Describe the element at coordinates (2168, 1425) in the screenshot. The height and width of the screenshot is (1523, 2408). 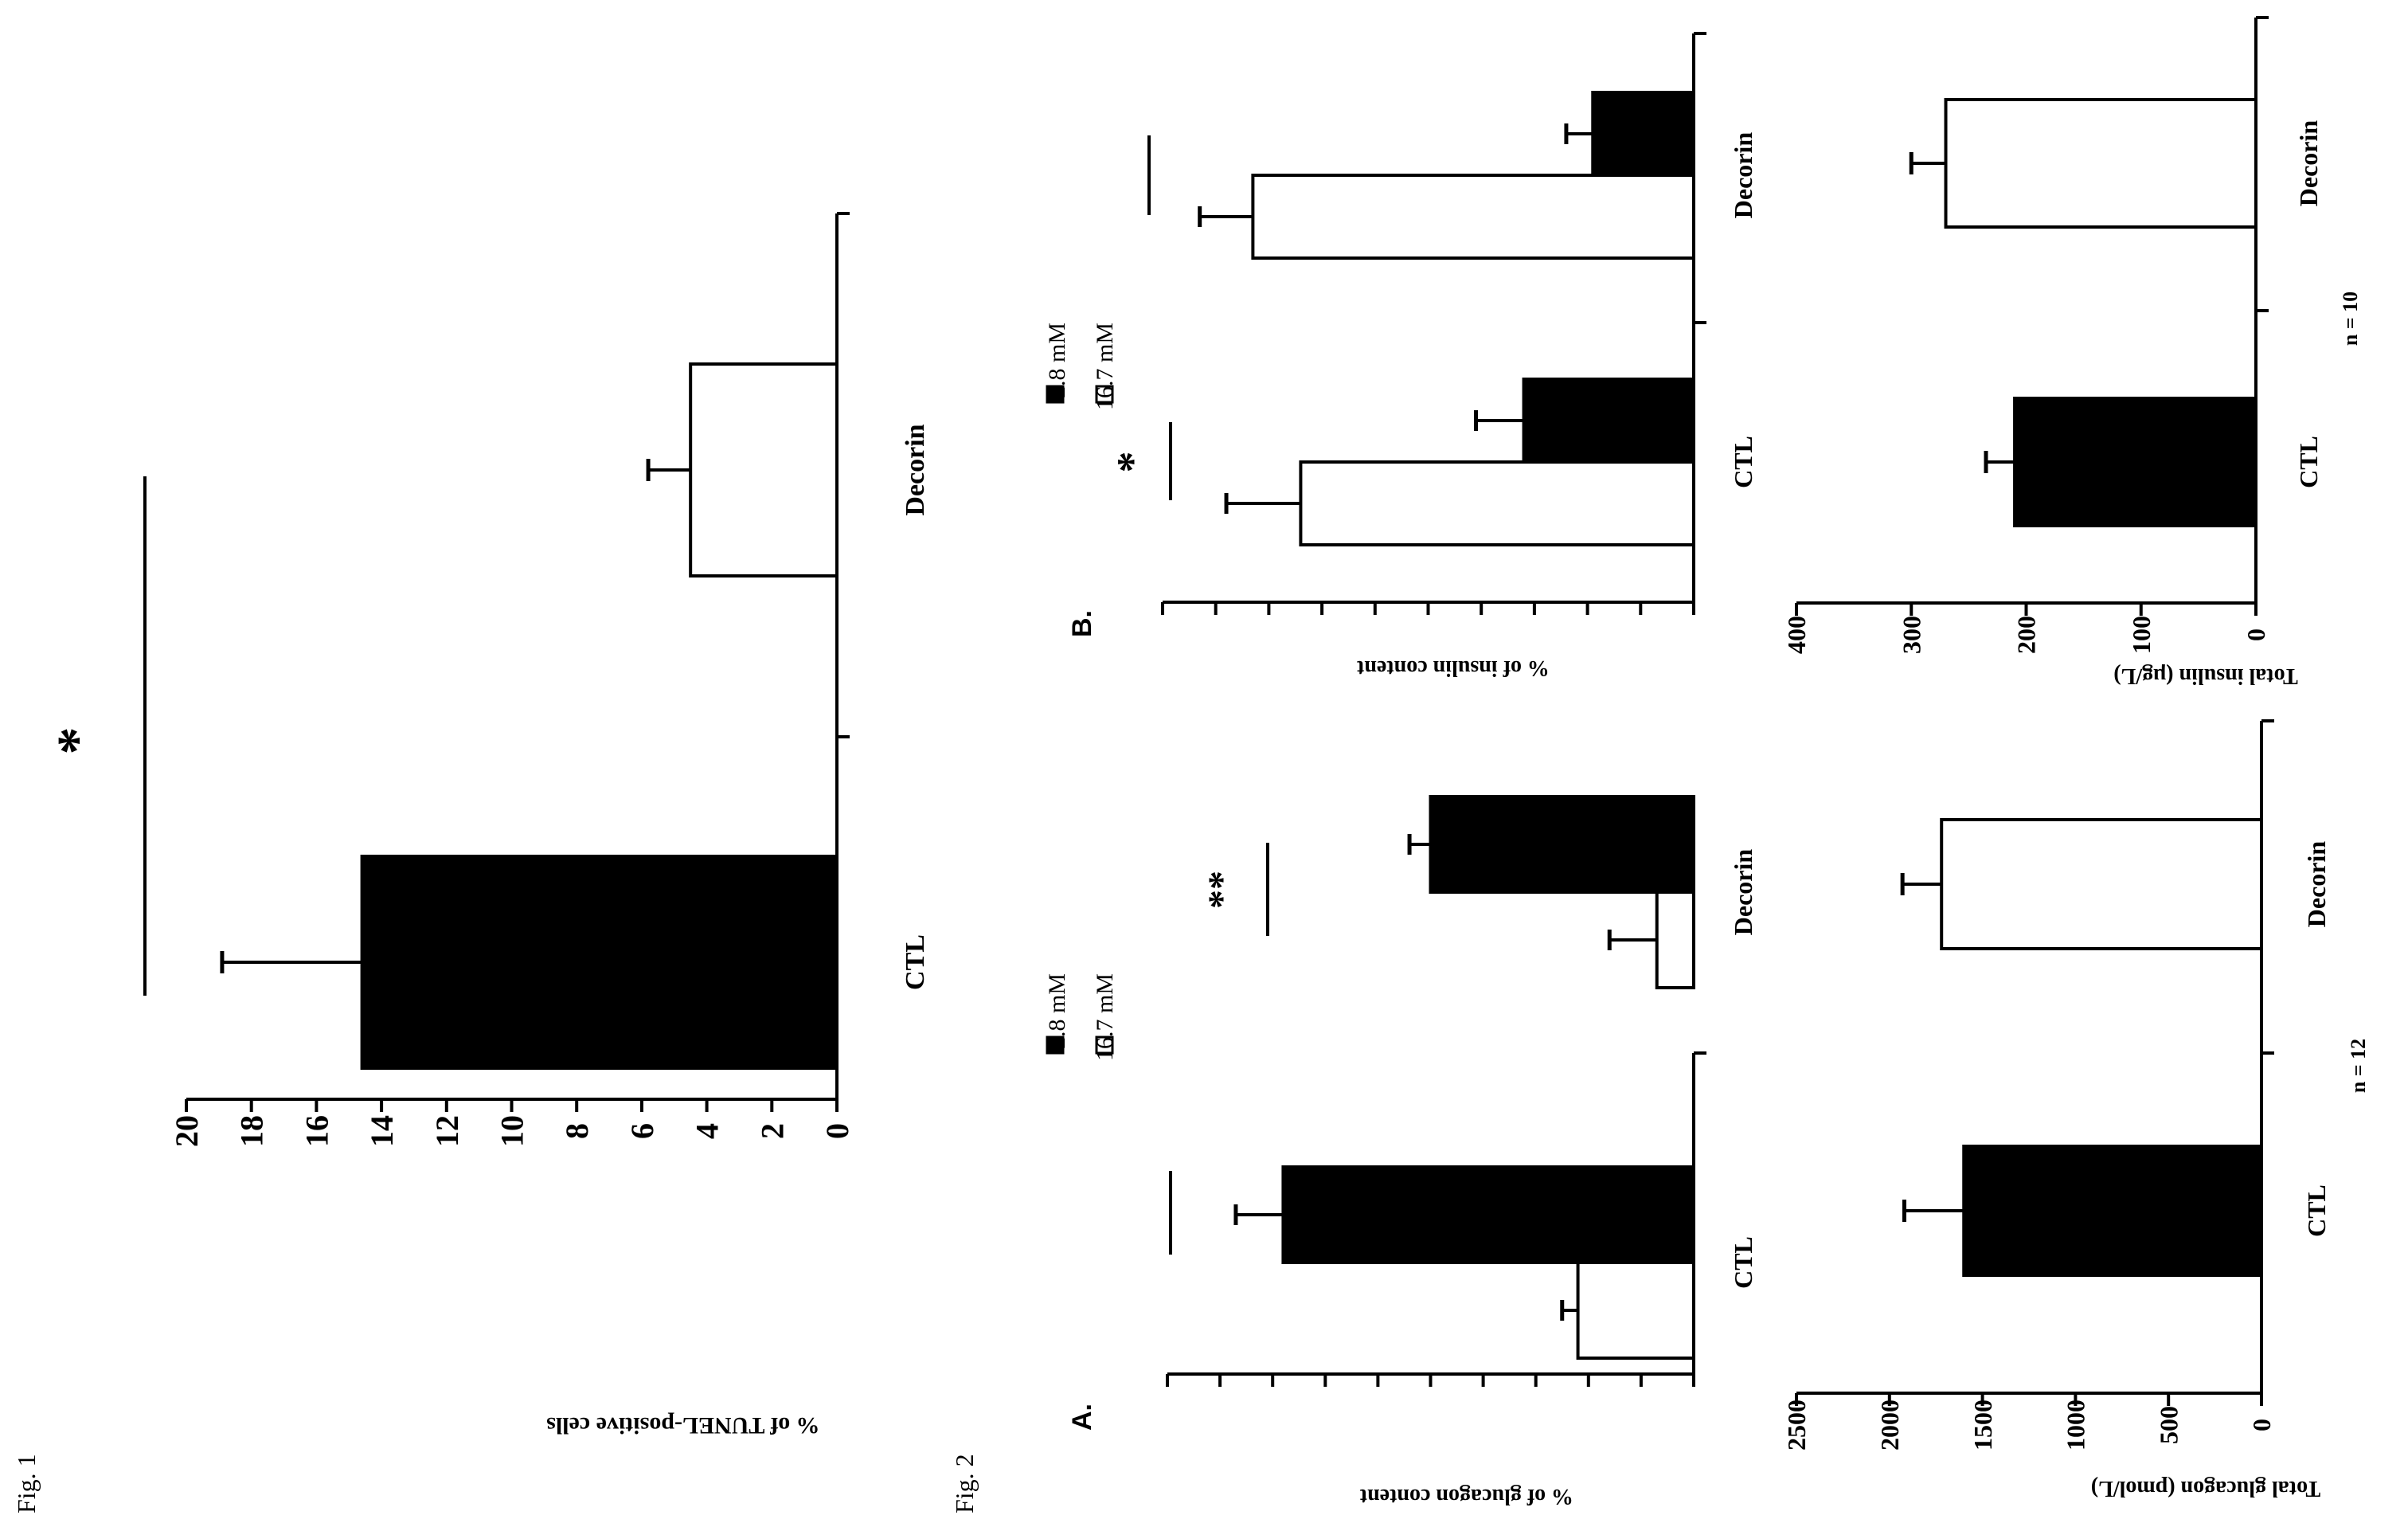
I see `fig2A_bottom-ytick-label: 500` at that location.